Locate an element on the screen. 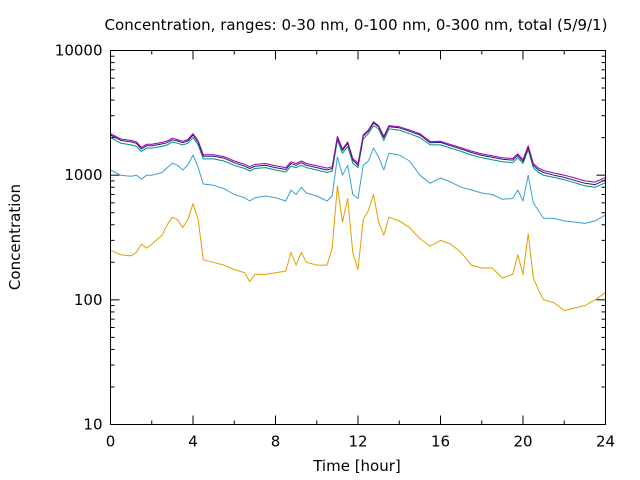 The height and width of the screenshot is (480, 640). y-tick-label: 100 is located at coordinates (88, 300).